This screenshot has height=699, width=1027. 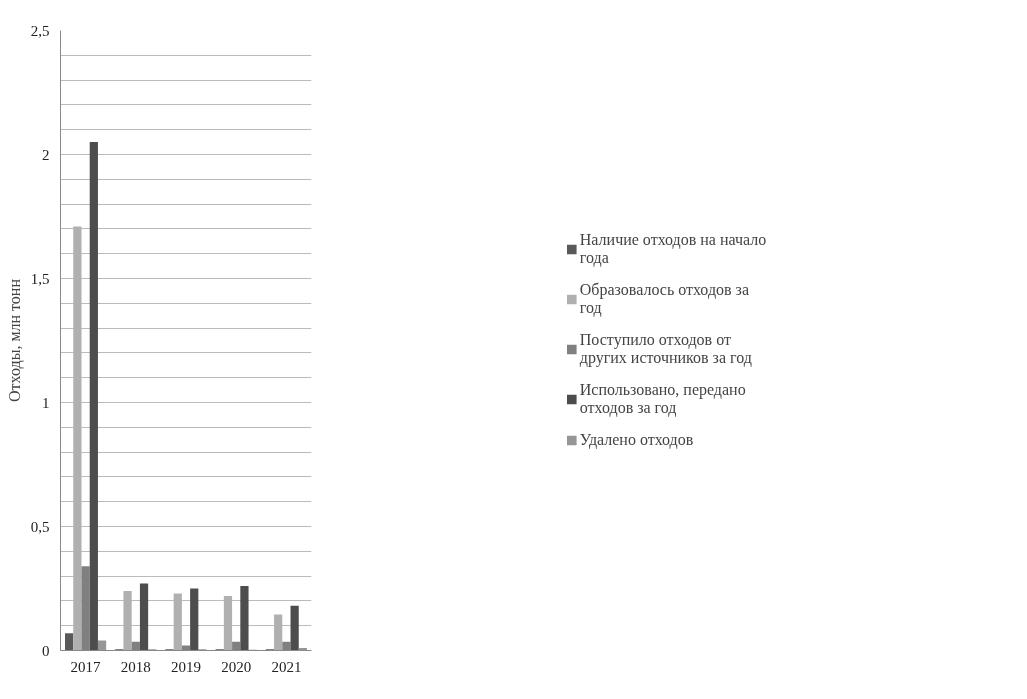 I want to click on x-tick-label: 2018, so click(x=135, y=666).